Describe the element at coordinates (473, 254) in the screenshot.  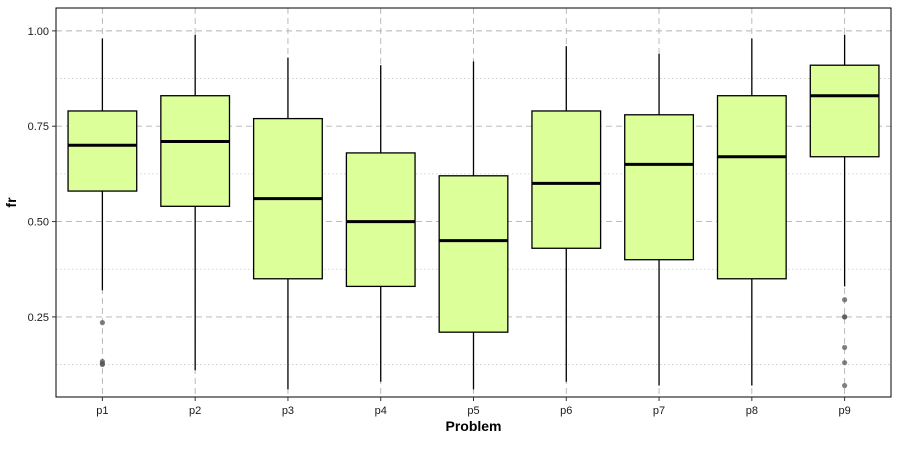
I see `iqr-box-p5` at that location.